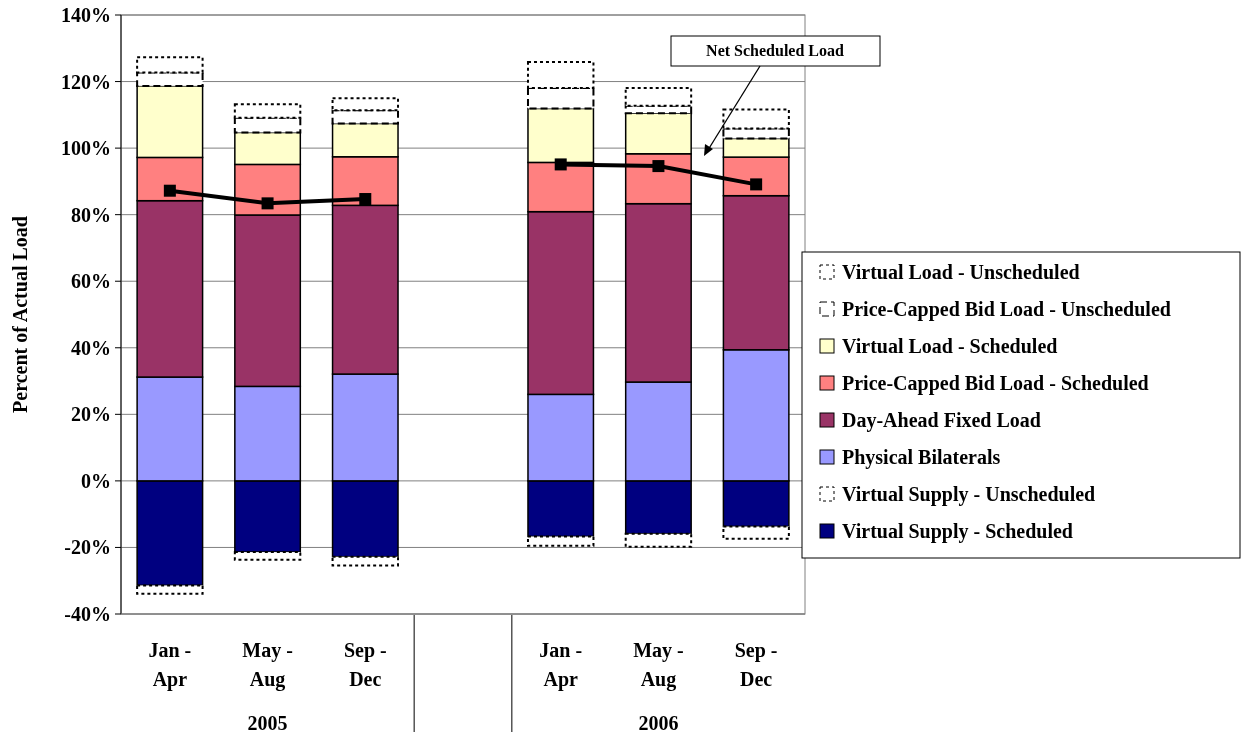  Describe the element at coordinates (995, 383) in the screenshot. I see `legend-label: Price-Capped Bid Load - Scheduled` at that location.